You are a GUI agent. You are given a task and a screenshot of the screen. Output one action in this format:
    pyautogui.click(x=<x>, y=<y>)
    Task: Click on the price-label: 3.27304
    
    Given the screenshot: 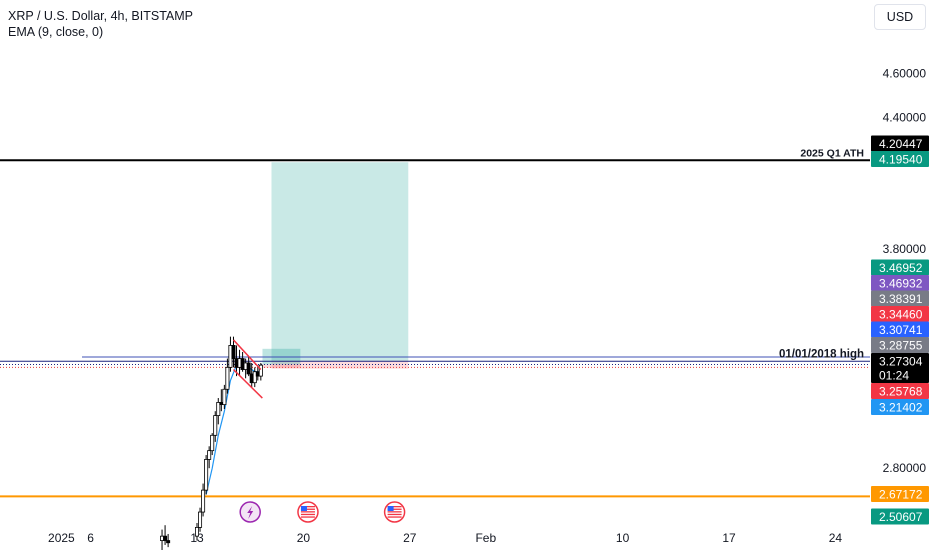 What is the action you would take?
    pyautogui.click(x=901, y=362)
    